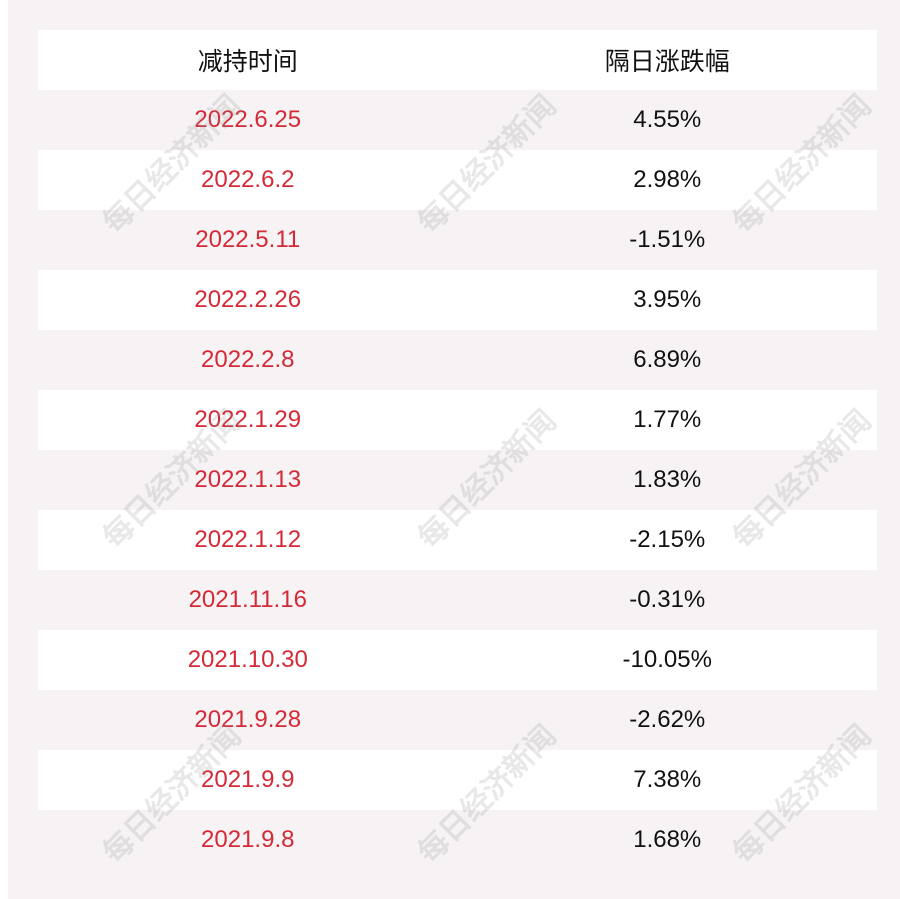 The image size is (900, 899). I want to click on header-reduction-date: 减持时间, so click(247, 61).